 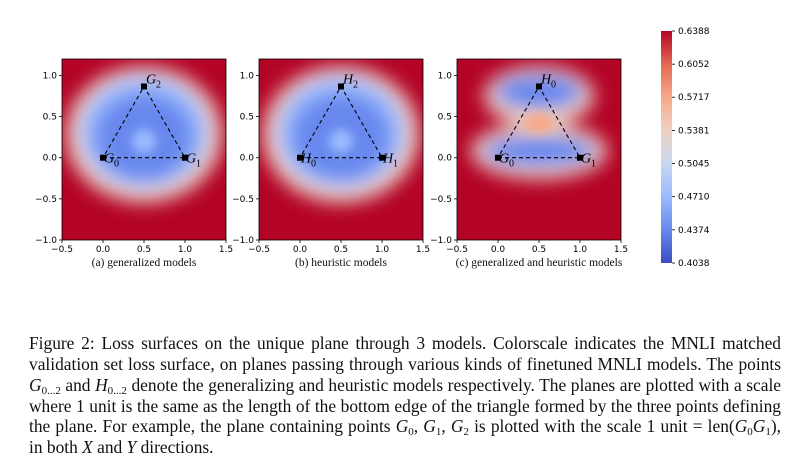 I want to click on colorbar-tick-label: 0.5045, so click(x=694, y=165).